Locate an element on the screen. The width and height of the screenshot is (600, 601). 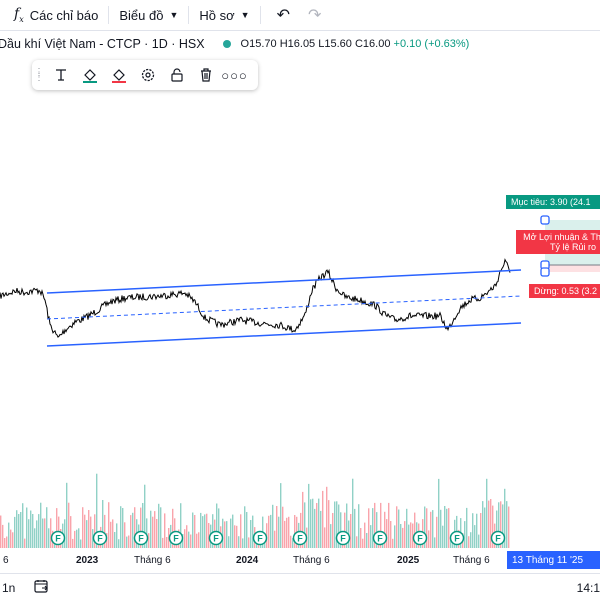
interval-button: 1n is located at coordinates (9, 587).